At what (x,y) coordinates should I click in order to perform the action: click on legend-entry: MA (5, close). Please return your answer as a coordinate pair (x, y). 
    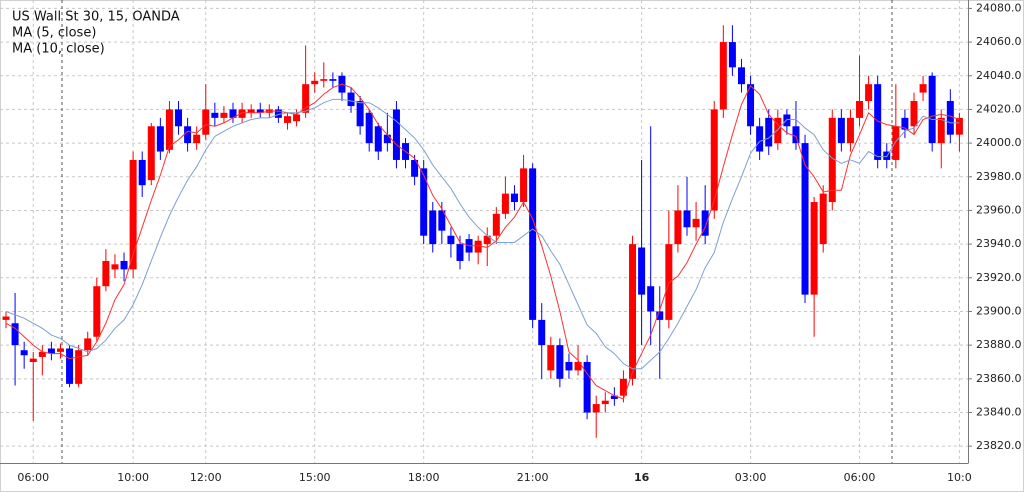
    Looking at the image, I should click on (54, 33).